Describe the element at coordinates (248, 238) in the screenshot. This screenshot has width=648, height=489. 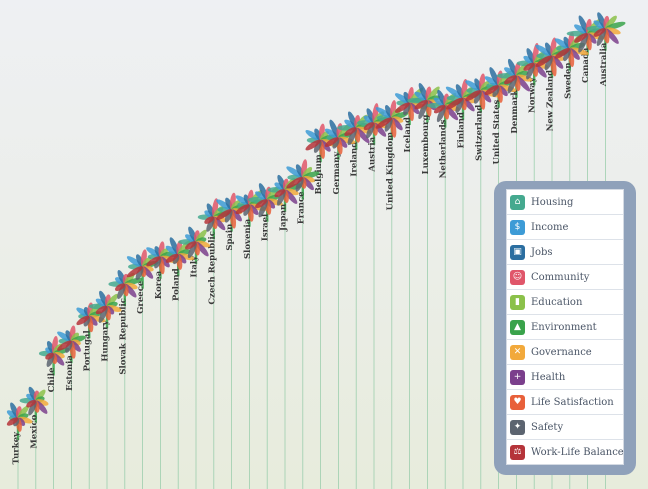
I see `country-label-slovenia: Slovenia` at that location.